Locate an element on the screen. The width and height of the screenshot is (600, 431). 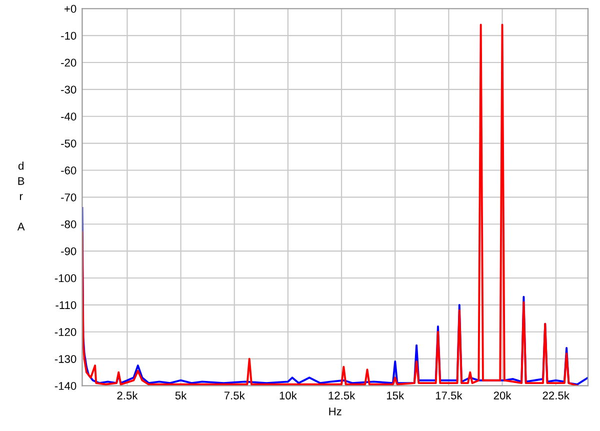
y-tick-label: -70 is located at coordinates (68, 197).